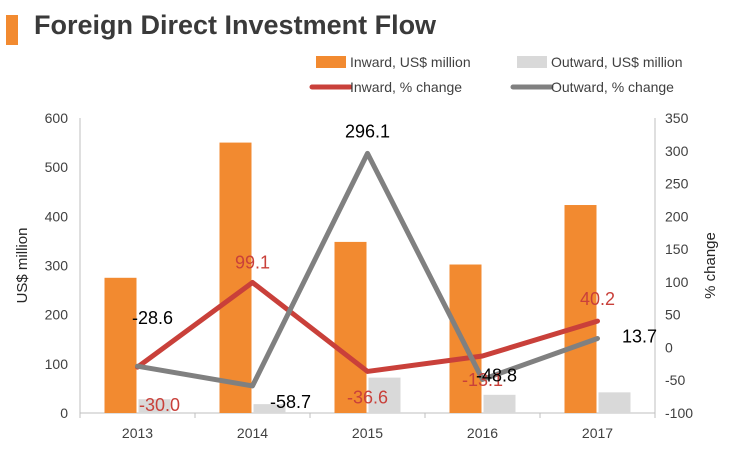 Image resolution: width=750 pixels, height=450 pixels. What do you see at coordinates (617, 62) in the screenshot?
I see `legend-label: Outward, US$ million` at bounding box center [617, 62].